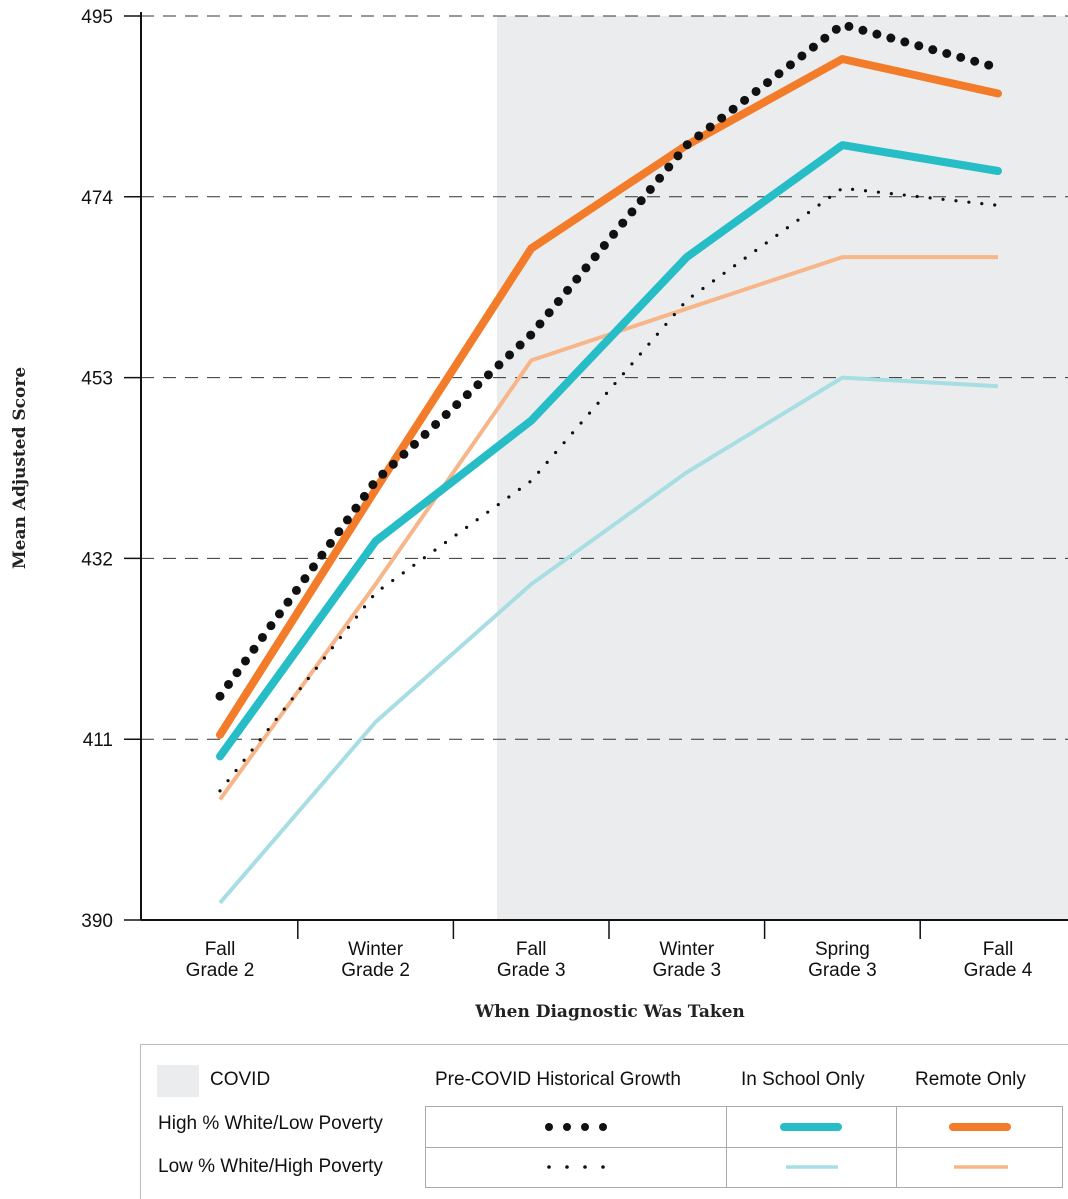  Describe the element at coordinates (576, 1127) in the screenshot. I see `legend-sample-historical-high` at that location.